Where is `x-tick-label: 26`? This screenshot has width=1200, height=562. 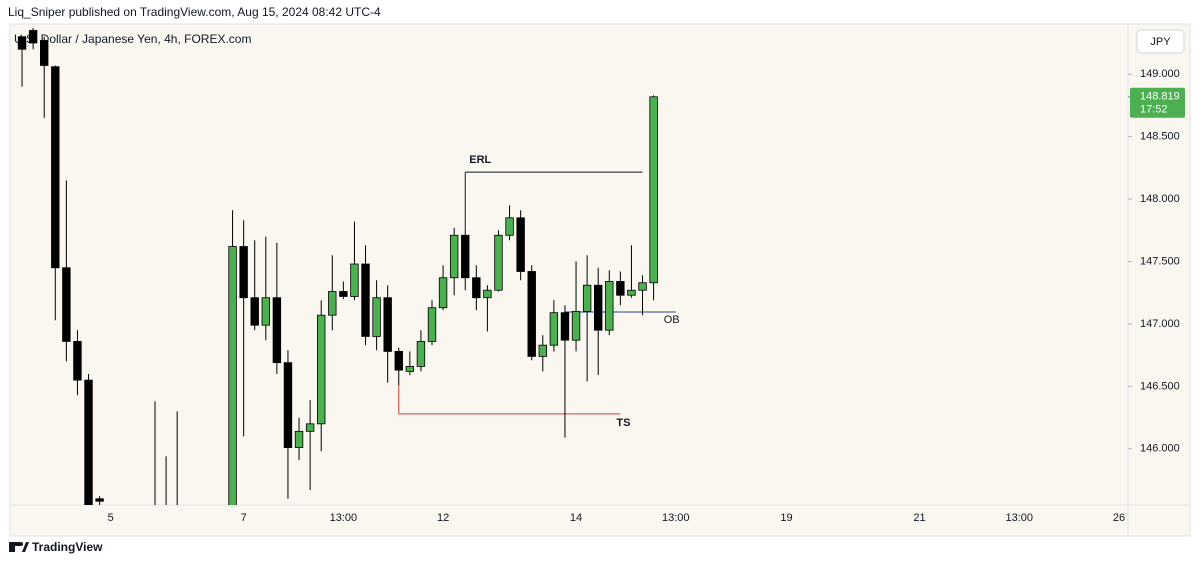 x-tick-label: 26 is located at coordinates (1119, 518).